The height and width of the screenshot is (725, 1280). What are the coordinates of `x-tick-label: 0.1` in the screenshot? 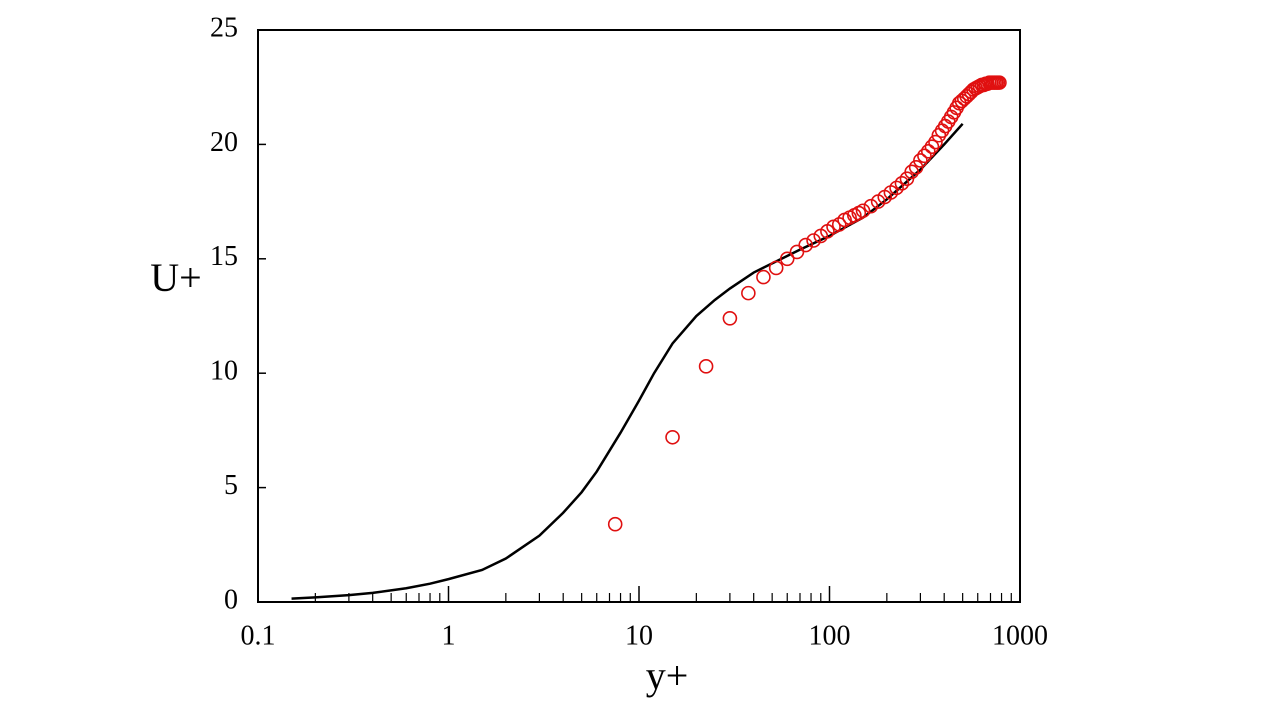 It's located at (258, 635).